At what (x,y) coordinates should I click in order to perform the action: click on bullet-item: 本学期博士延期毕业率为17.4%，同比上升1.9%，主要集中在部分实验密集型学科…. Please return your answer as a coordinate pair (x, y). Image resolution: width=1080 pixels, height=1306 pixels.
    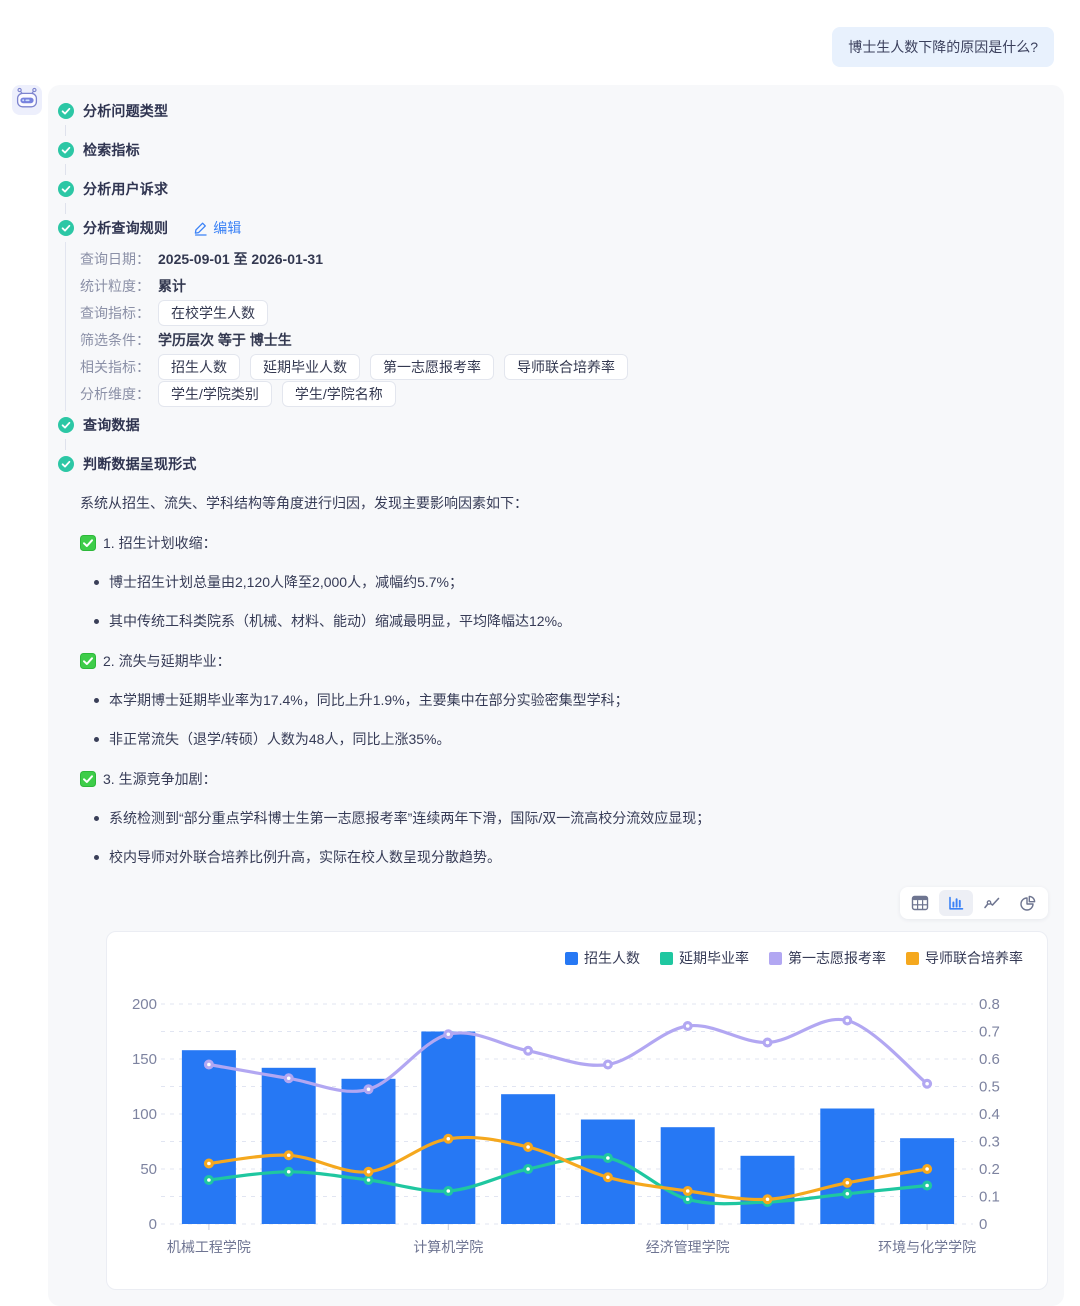
    Looking at the image, I should click on (570, 700).